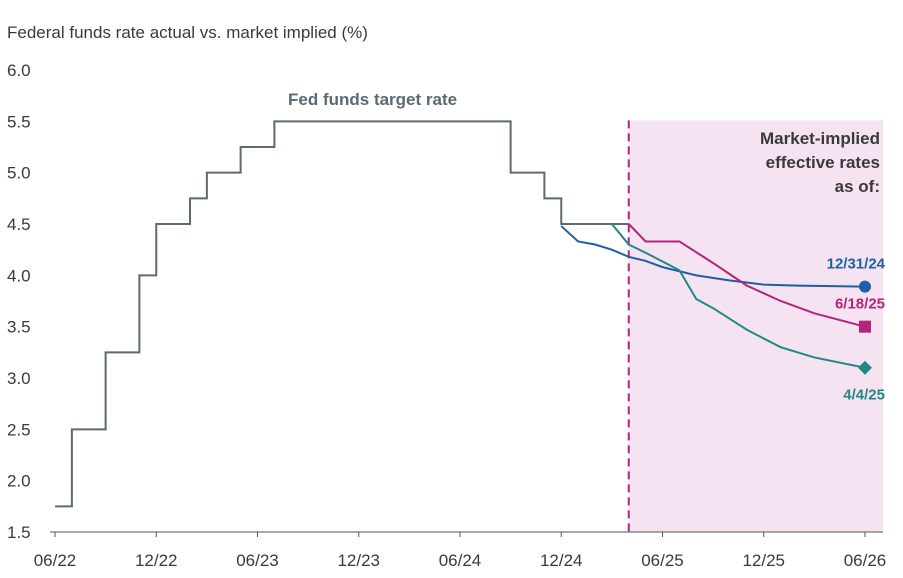 This screenshot has width=903, height=578. I want to click on fed-funds-series-label: Fed funds target rate, so click(372, 99).